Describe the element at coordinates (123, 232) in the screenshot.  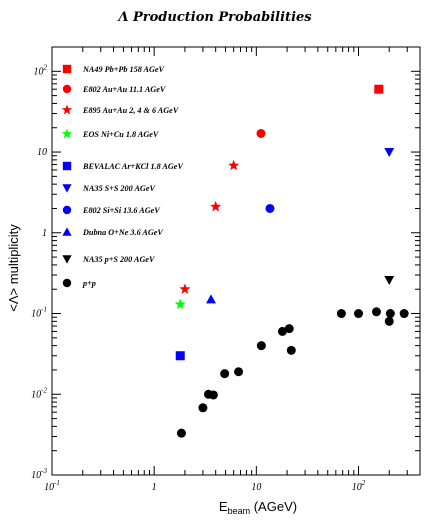
I see `legend-label: Dubna O+Ne 3.6 AGeV` at that location.